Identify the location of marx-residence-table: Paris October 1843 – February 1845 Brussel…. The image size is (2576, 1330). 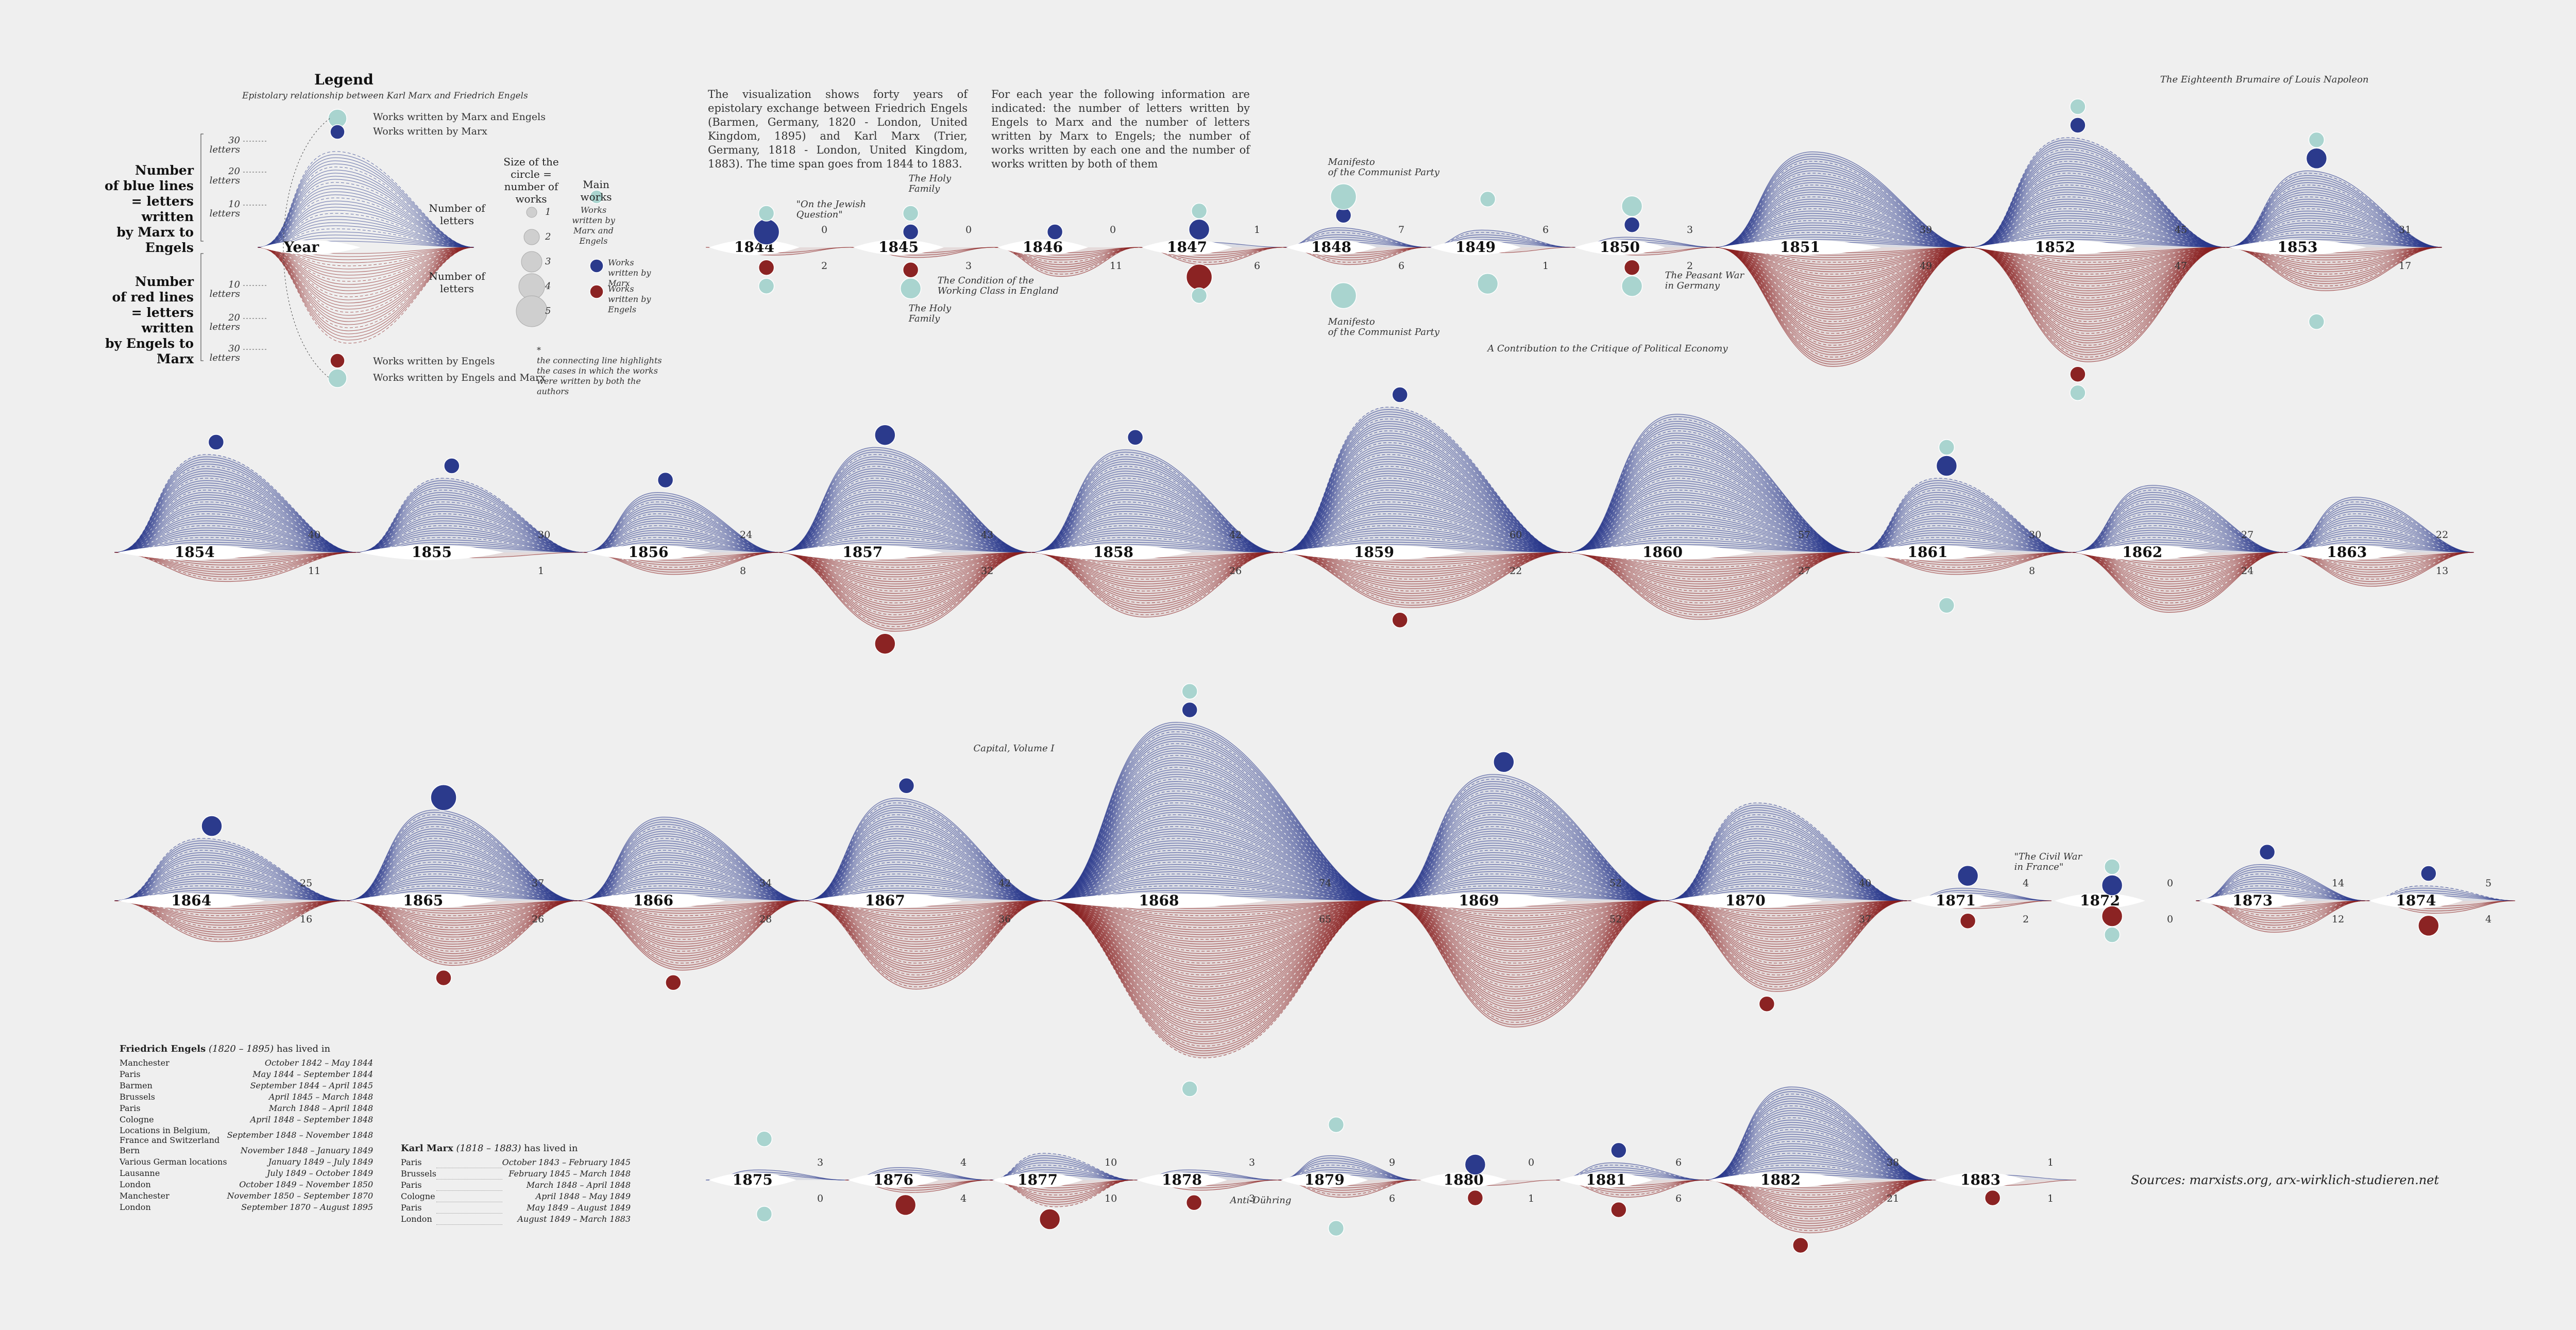
(516, 1191).